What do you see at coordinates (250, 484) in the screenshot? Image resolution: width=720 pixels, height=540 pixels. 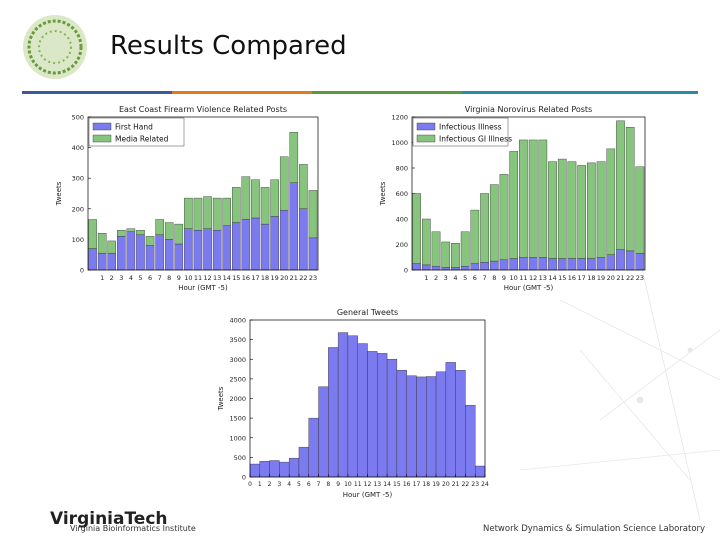 I see `x-tick-label: 0` at bounding box center [250, 484].